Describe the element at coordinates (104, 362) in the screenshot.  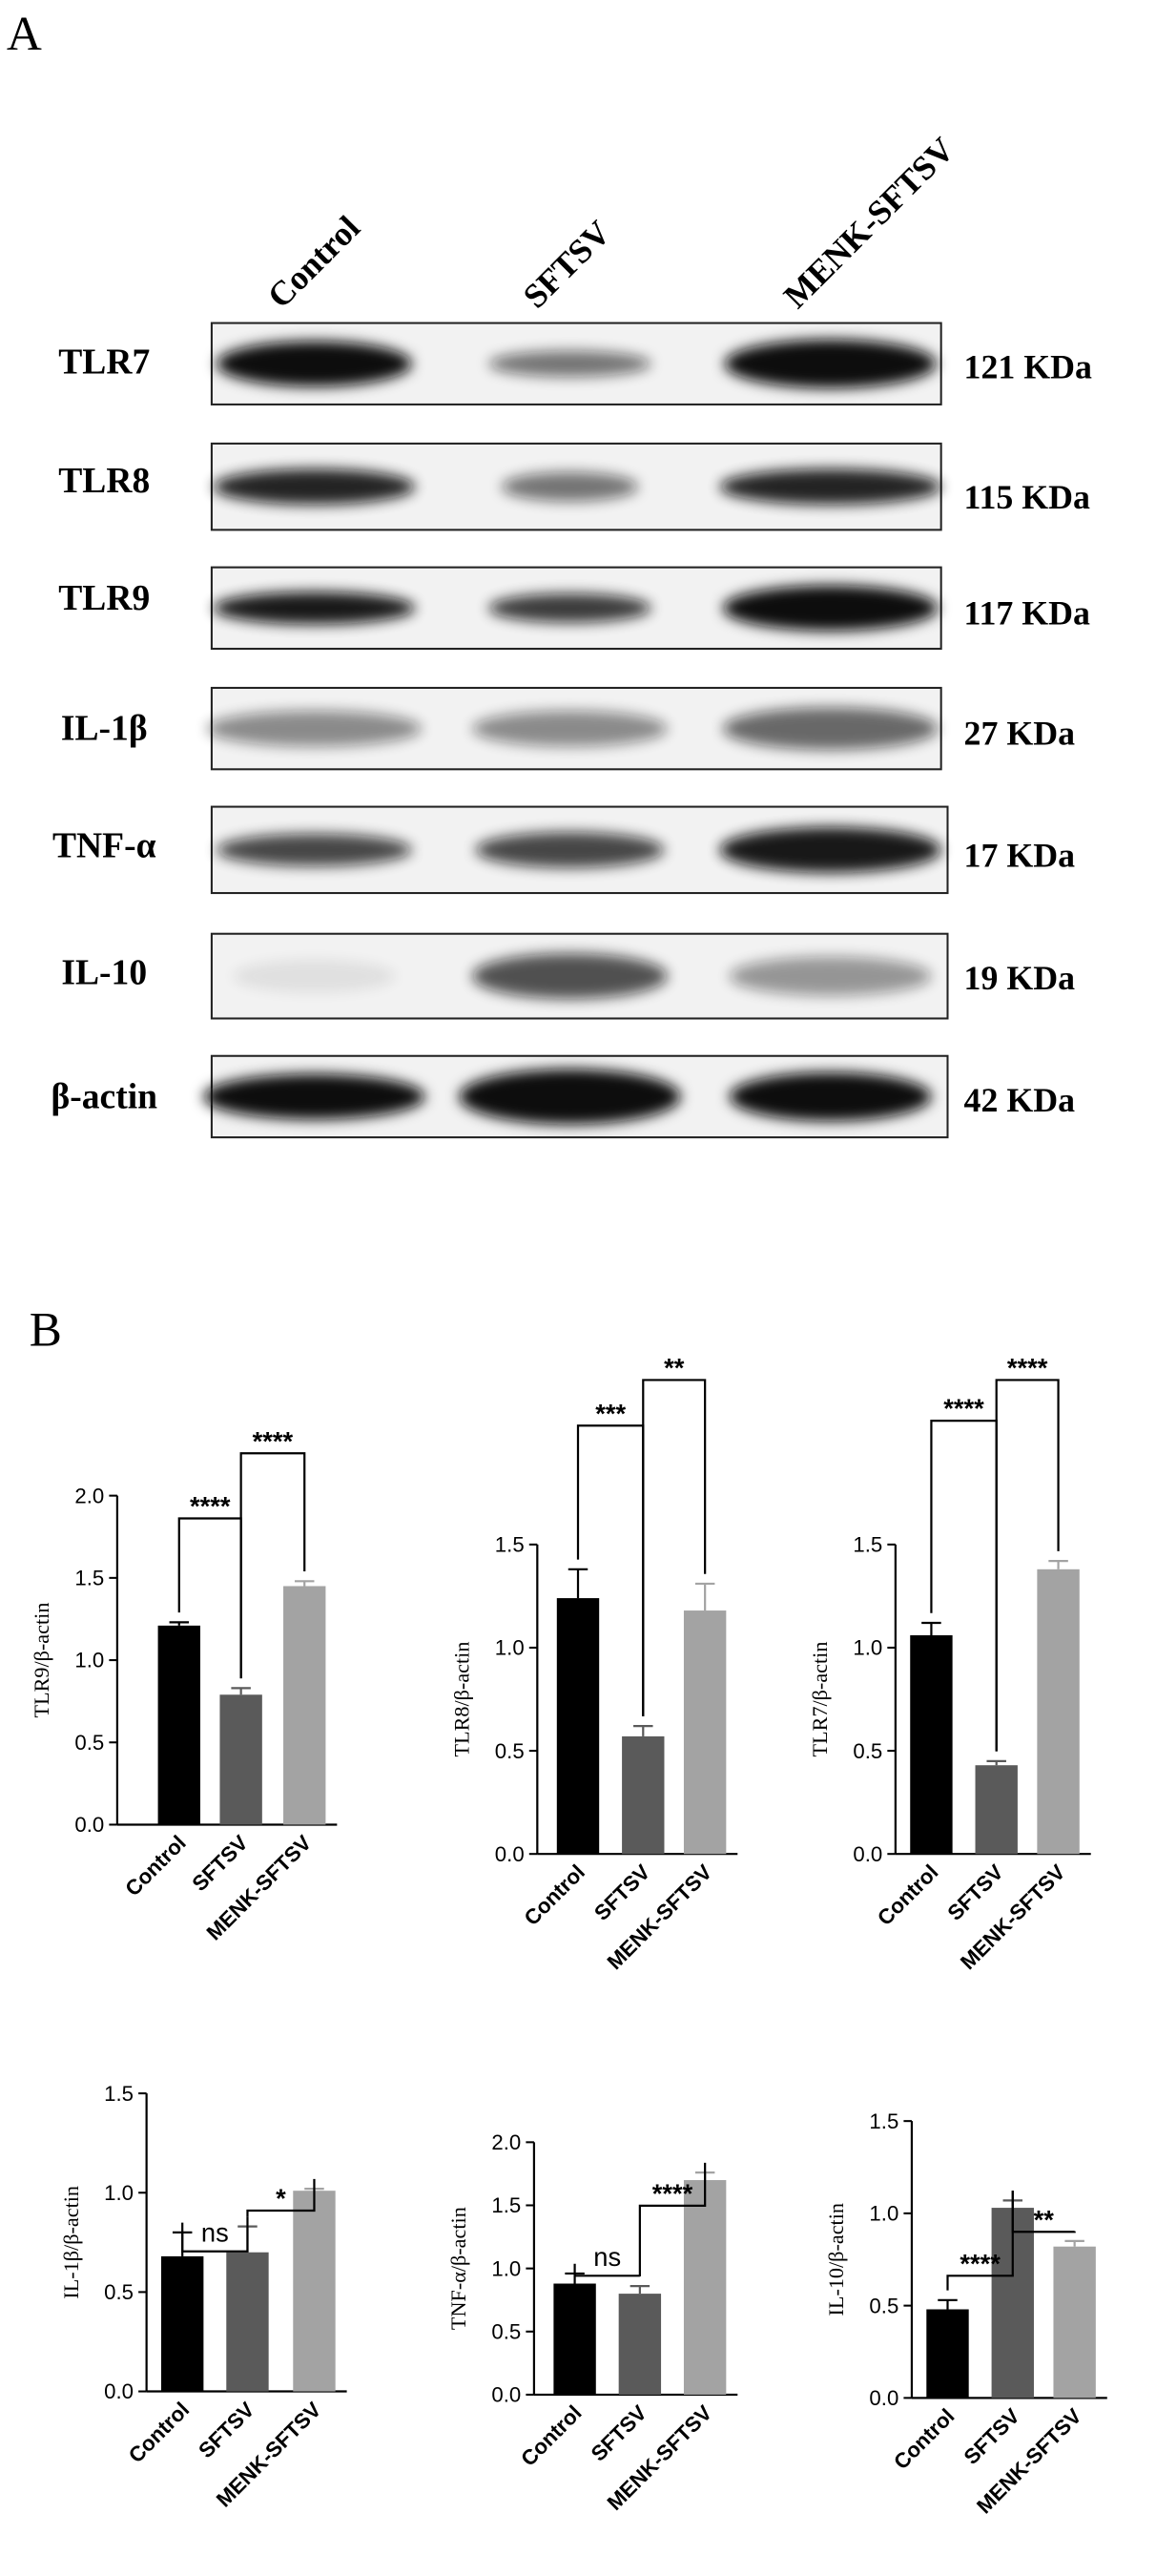
I see `protein-label: TLR7` at that location.